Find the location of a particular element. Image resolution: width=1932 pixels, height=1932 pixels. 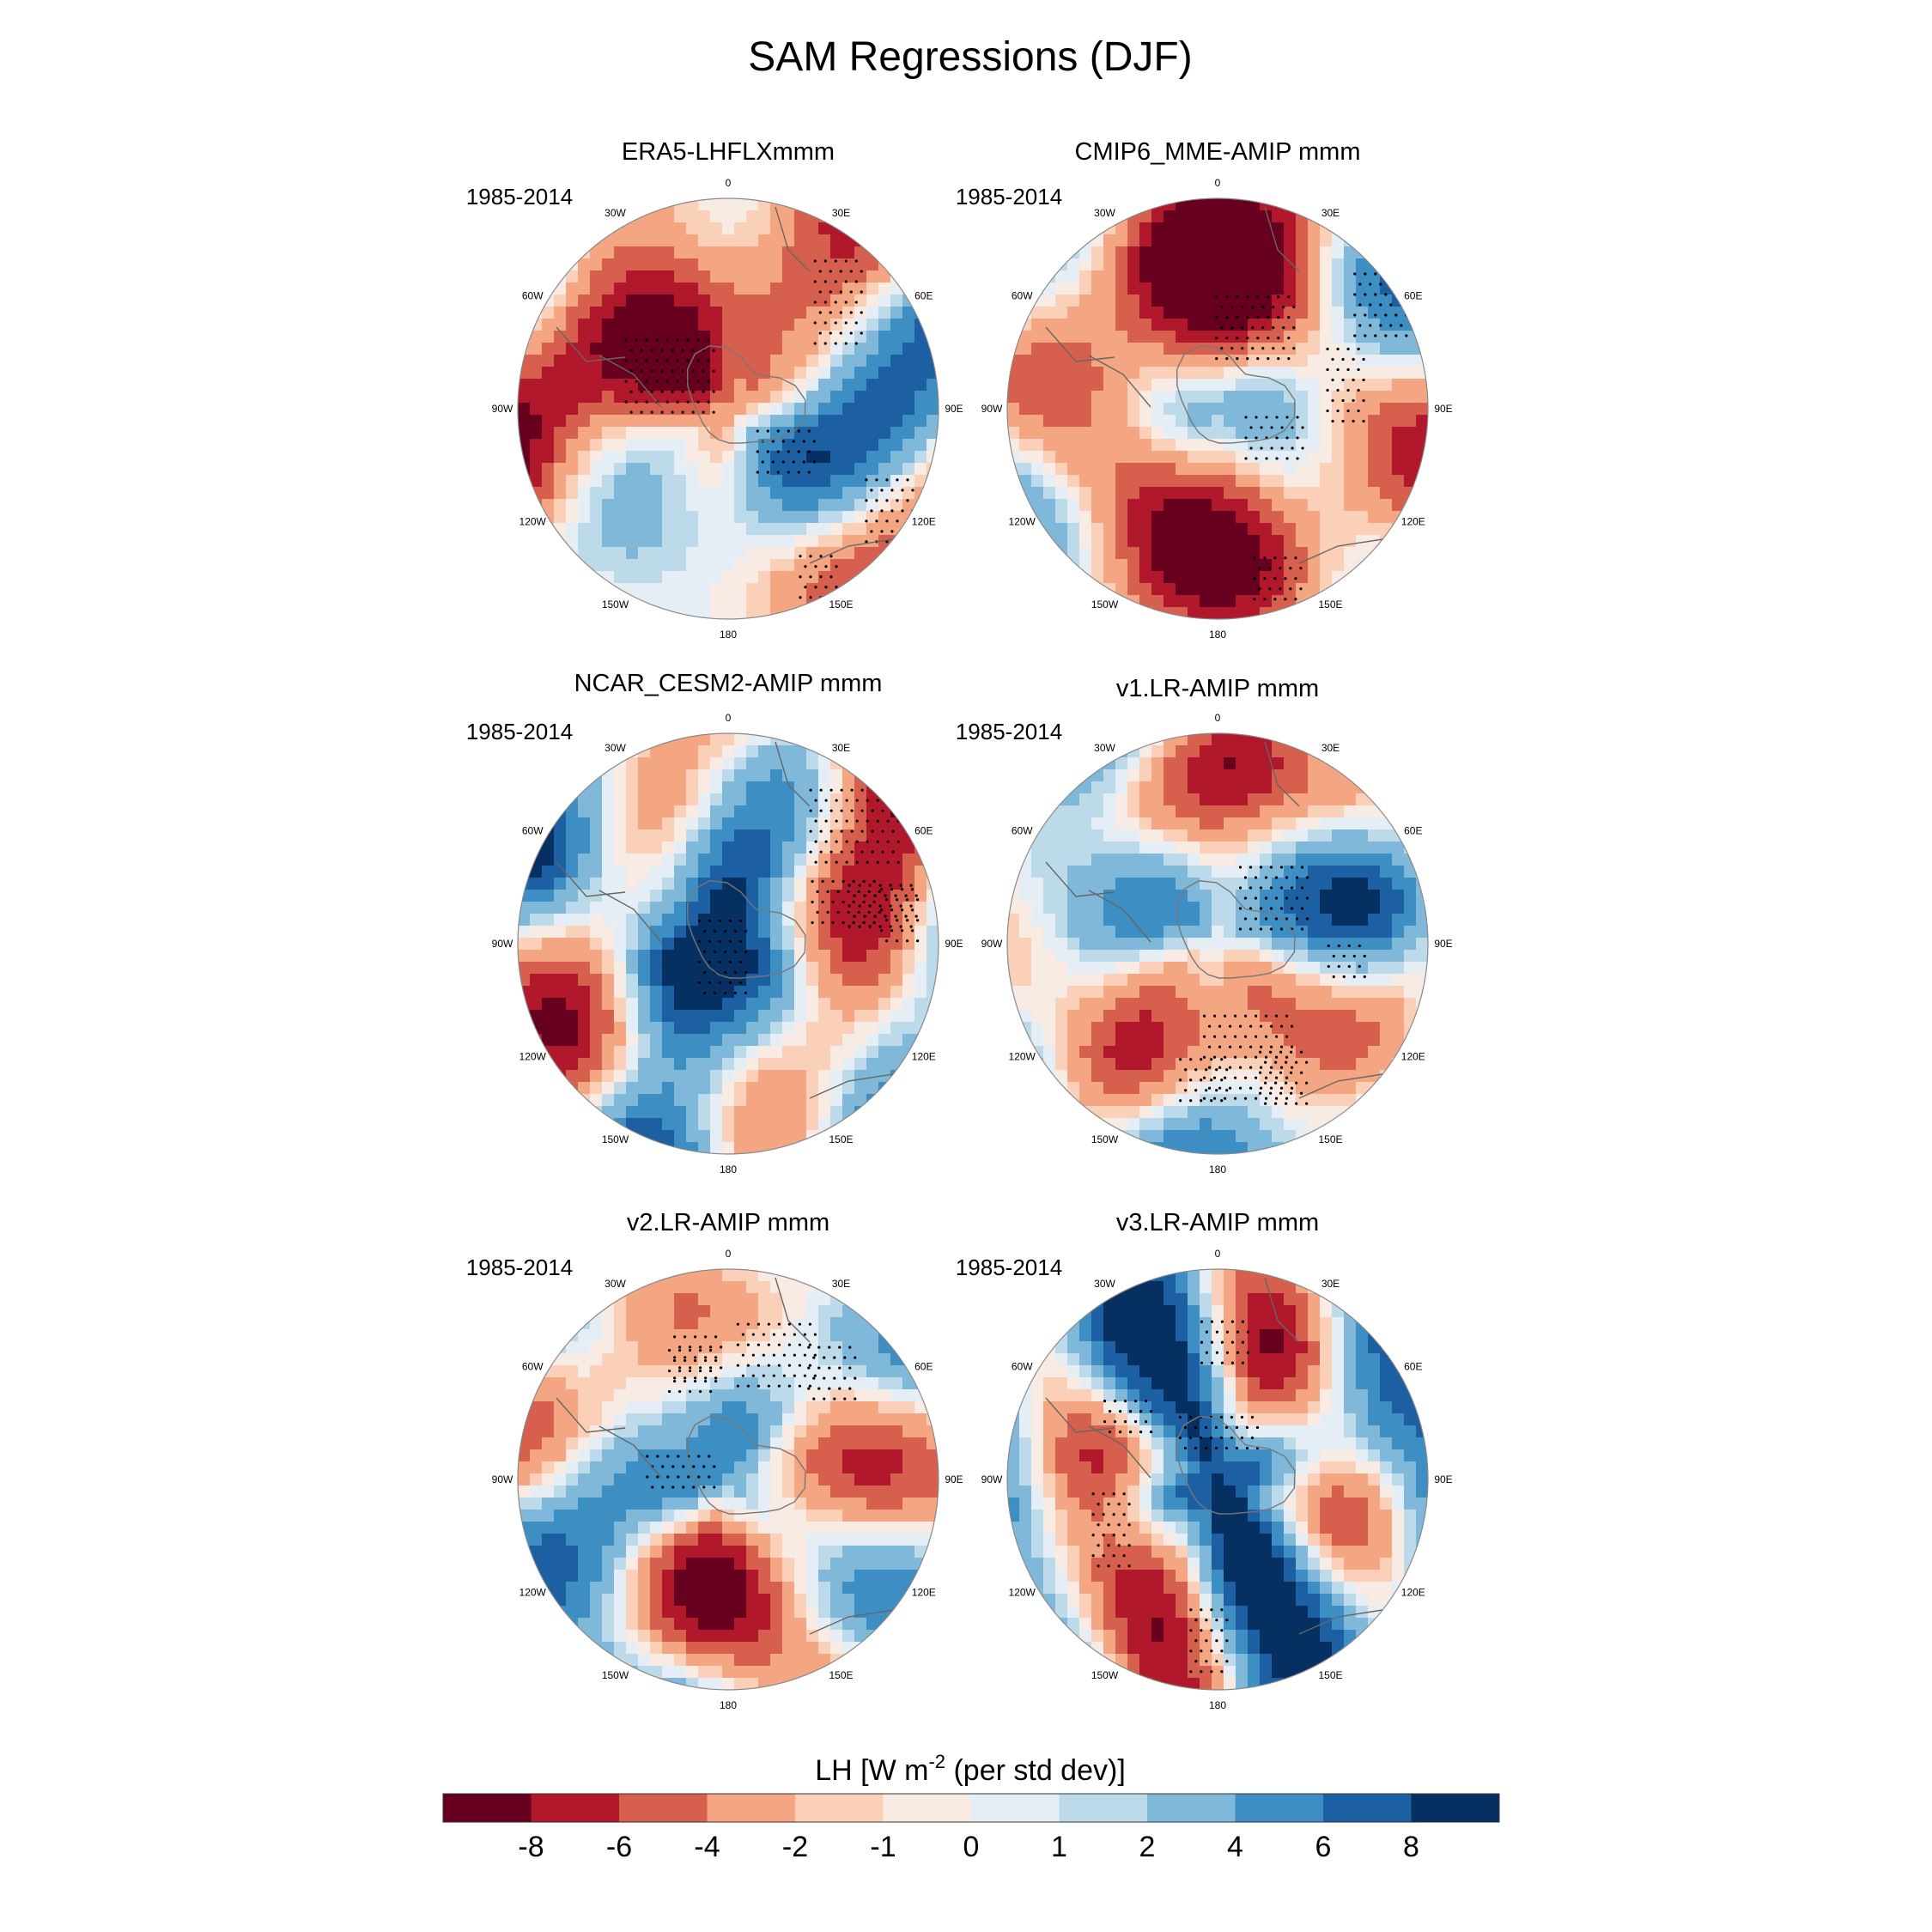

longitude-label: 150E is located at coordinates (1330, 1139).